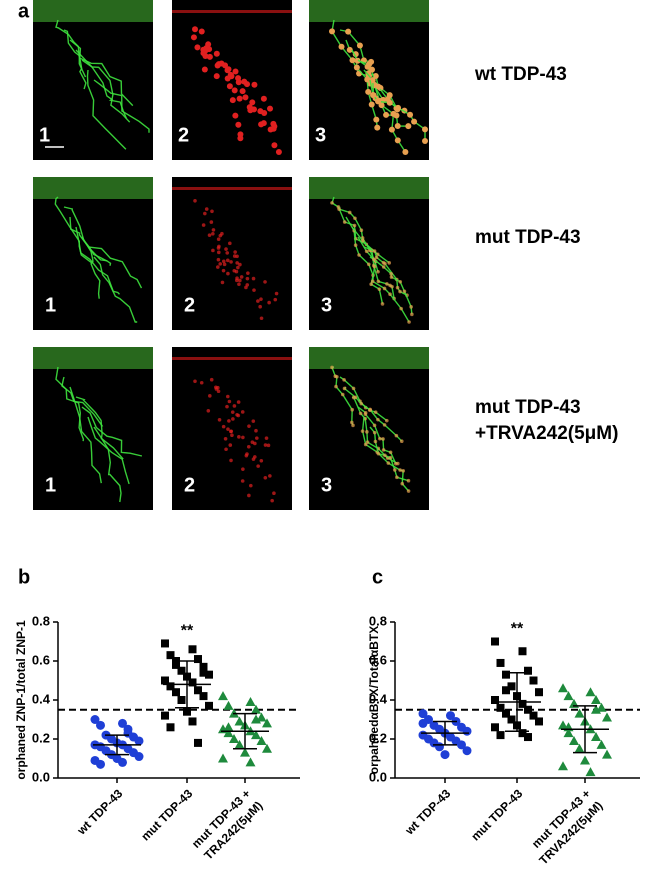 The height and width of the screenshot is (879, 649). Describe the element at coordinates (93, 11) in the screenshot. I see `muscle-band` at that location.